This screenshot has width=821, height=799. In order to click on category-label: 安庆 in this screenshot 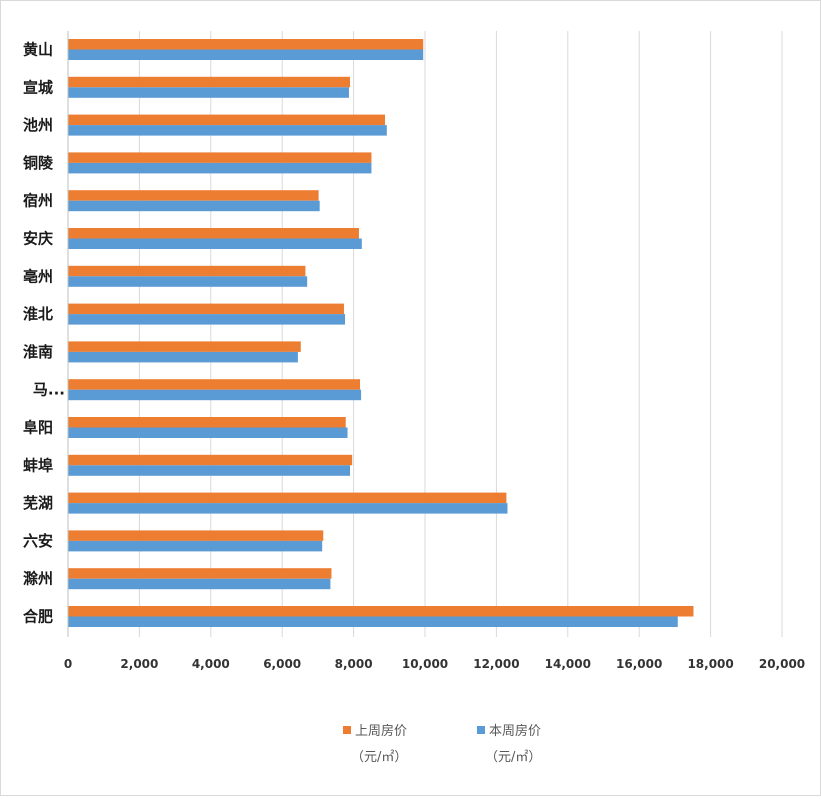, I will do `click(38, 239)`.